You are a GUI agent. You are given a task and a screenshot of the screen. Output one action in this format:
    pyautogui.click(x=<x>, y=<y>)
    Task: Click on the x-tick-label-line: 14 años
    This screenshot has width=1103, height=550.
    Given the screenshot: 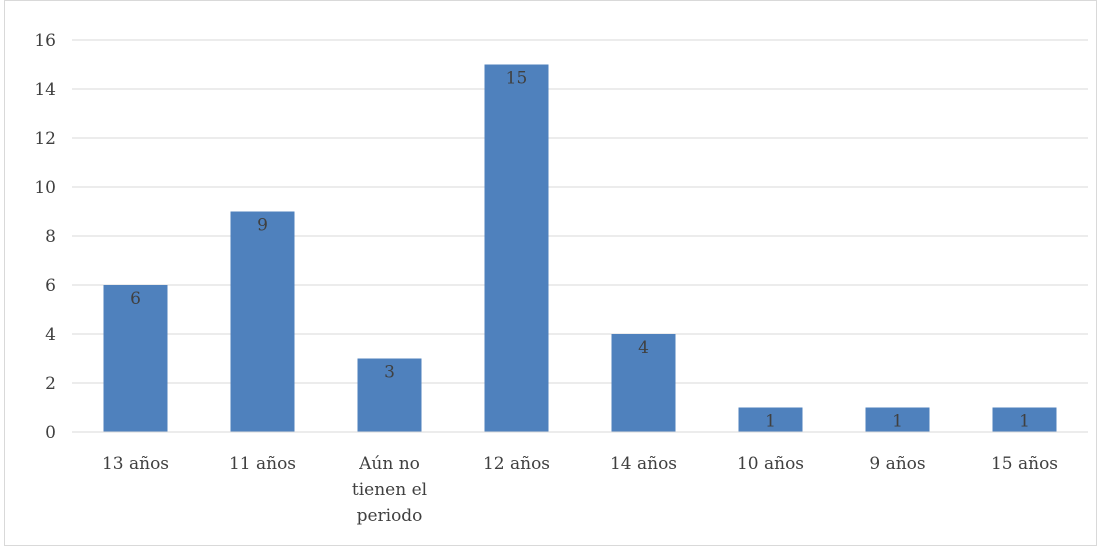 What is the action you would take?
    pyautogui.click(x=643, y=464)
    